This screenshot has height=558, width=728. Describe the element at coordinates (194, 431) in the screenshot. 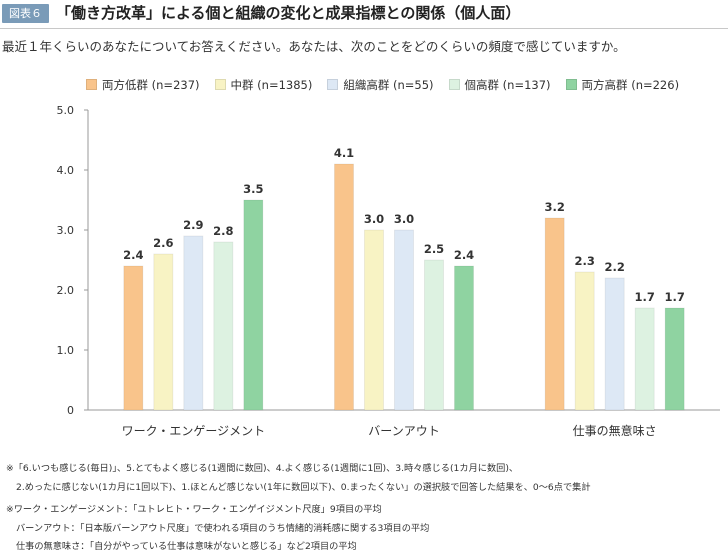

I see `x-tick-label: ワーク・エンゲージメント` at that location.